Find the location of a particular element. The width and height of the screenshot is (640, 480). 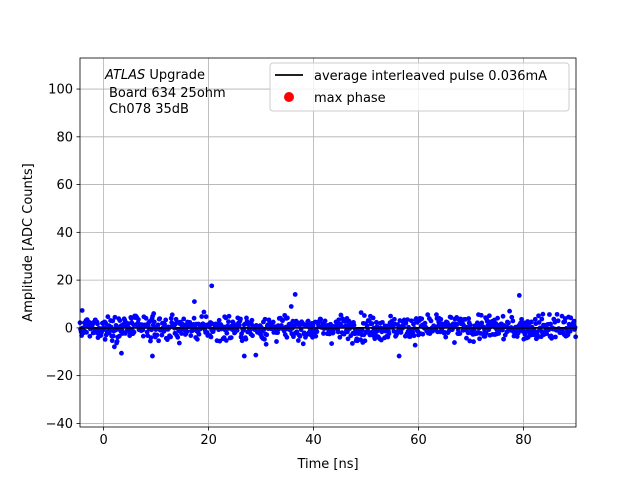

annotation-line-3: Ch078 35dB is located at coordinates (149, 109).